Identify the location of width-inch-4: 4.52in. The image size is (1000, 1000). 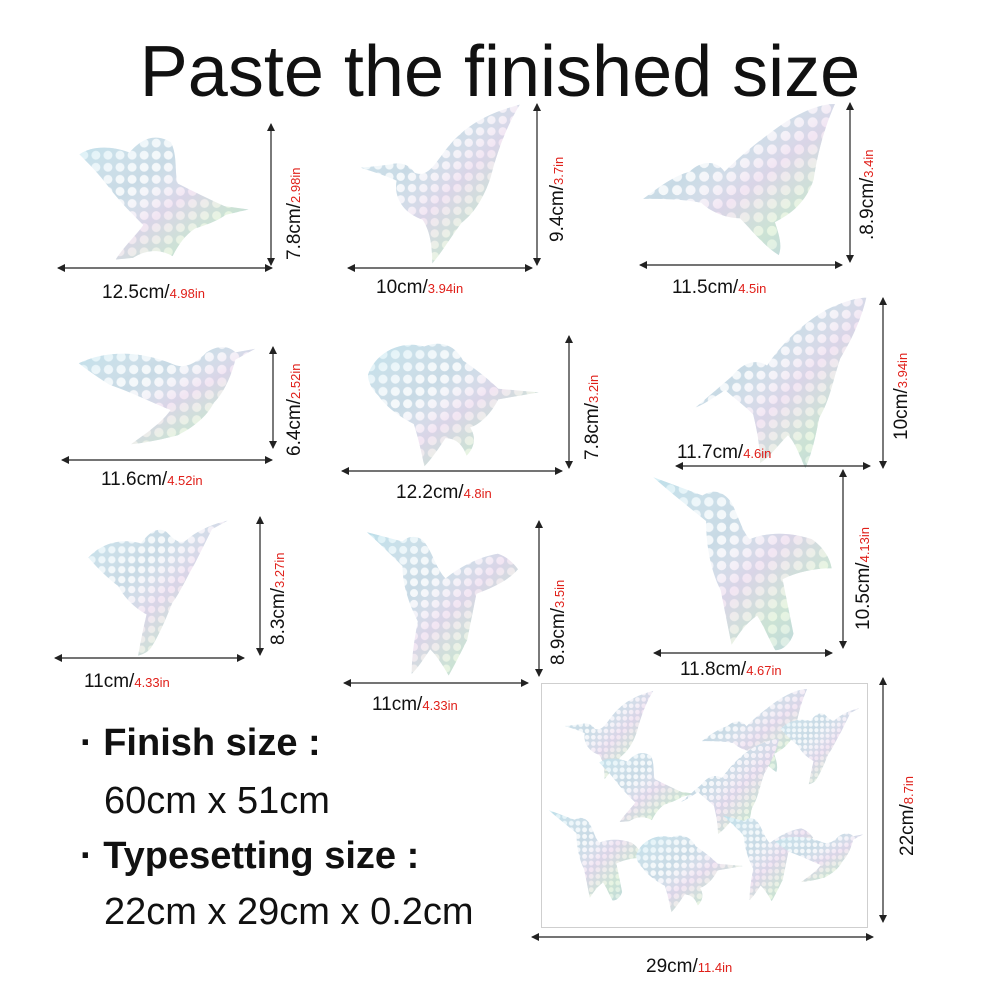
(185, 480).